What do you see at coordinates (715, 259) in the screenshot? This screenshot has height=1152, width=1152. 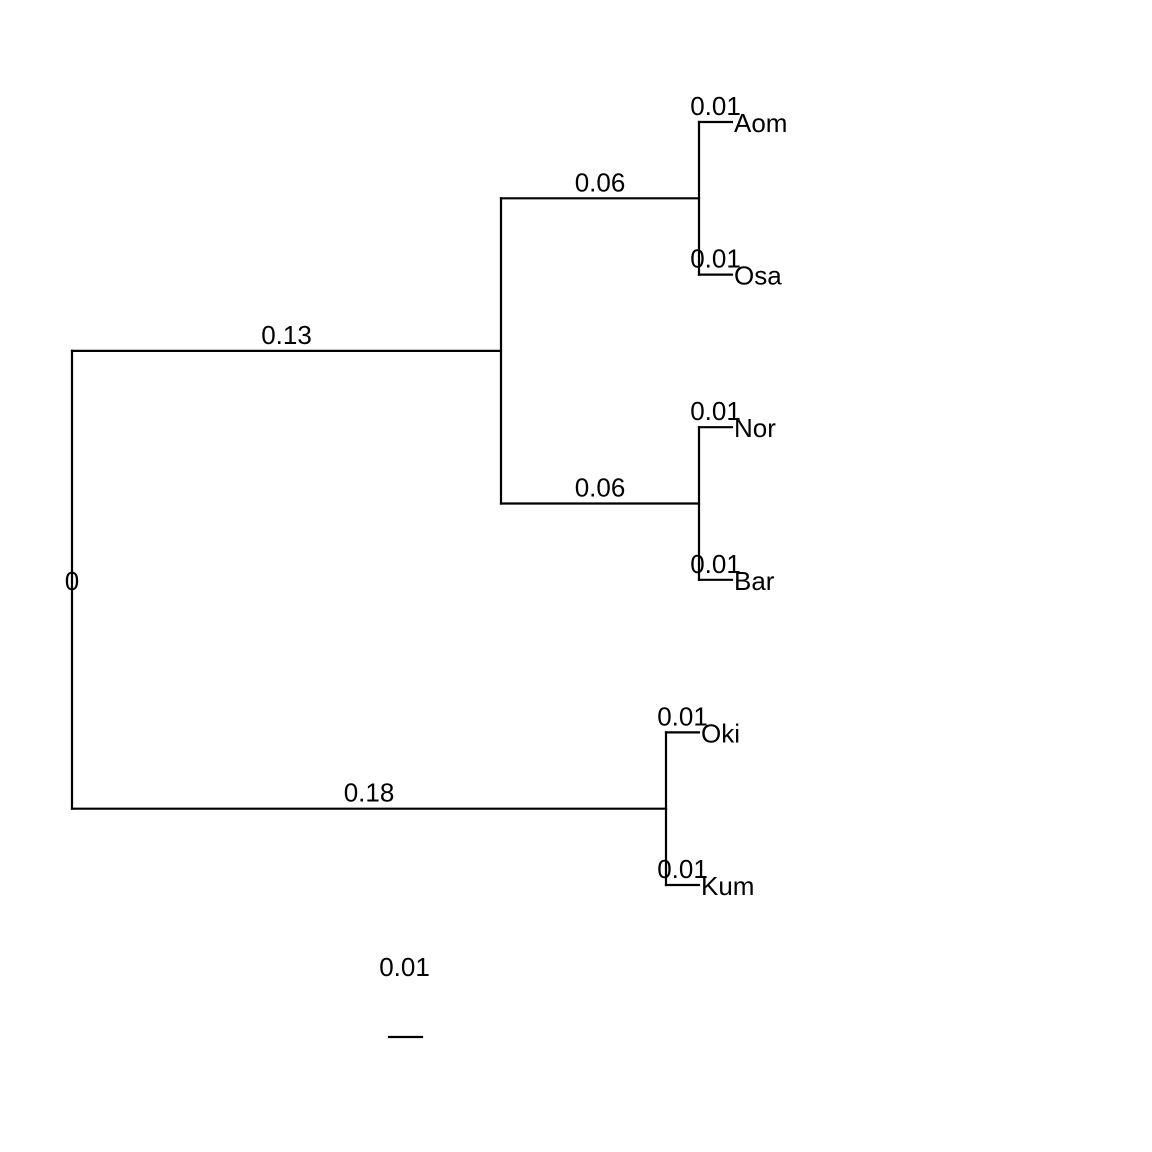 I see `branch-length-label-Osa: 0.01` at bounding box center [715, 259].